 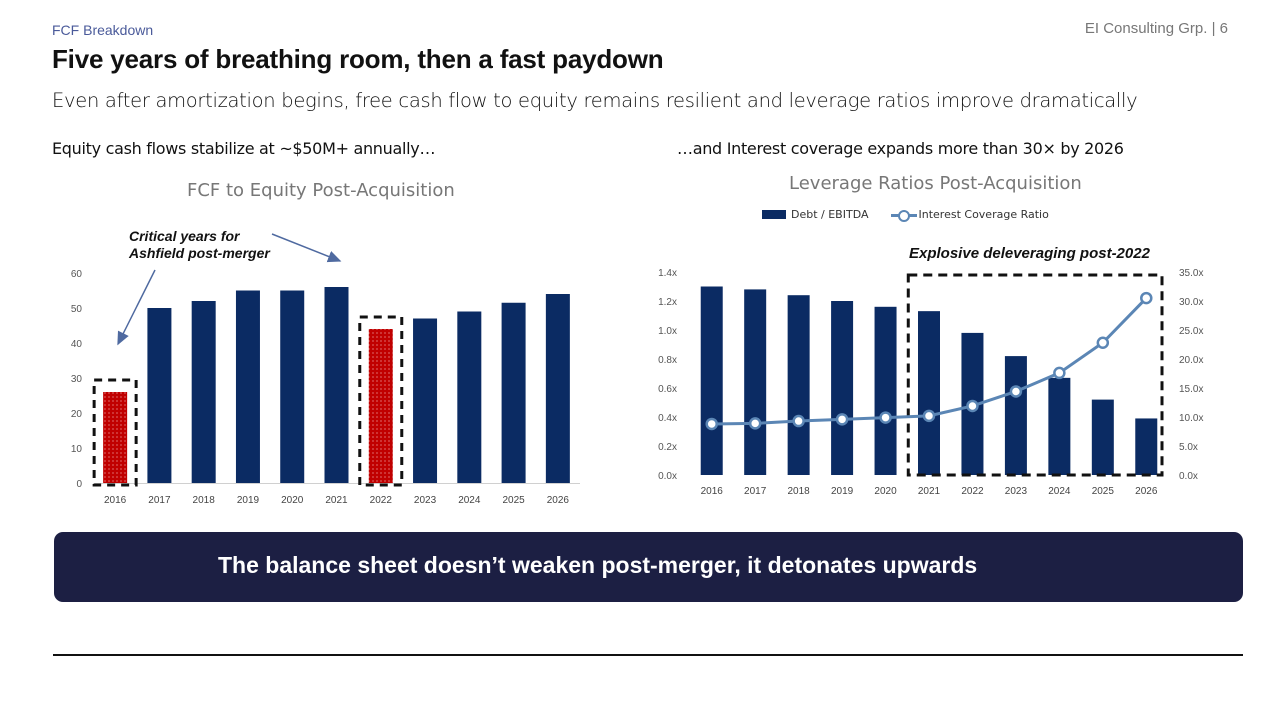 I want to click on coverage-point-2026, so click(x=1146, y=298).